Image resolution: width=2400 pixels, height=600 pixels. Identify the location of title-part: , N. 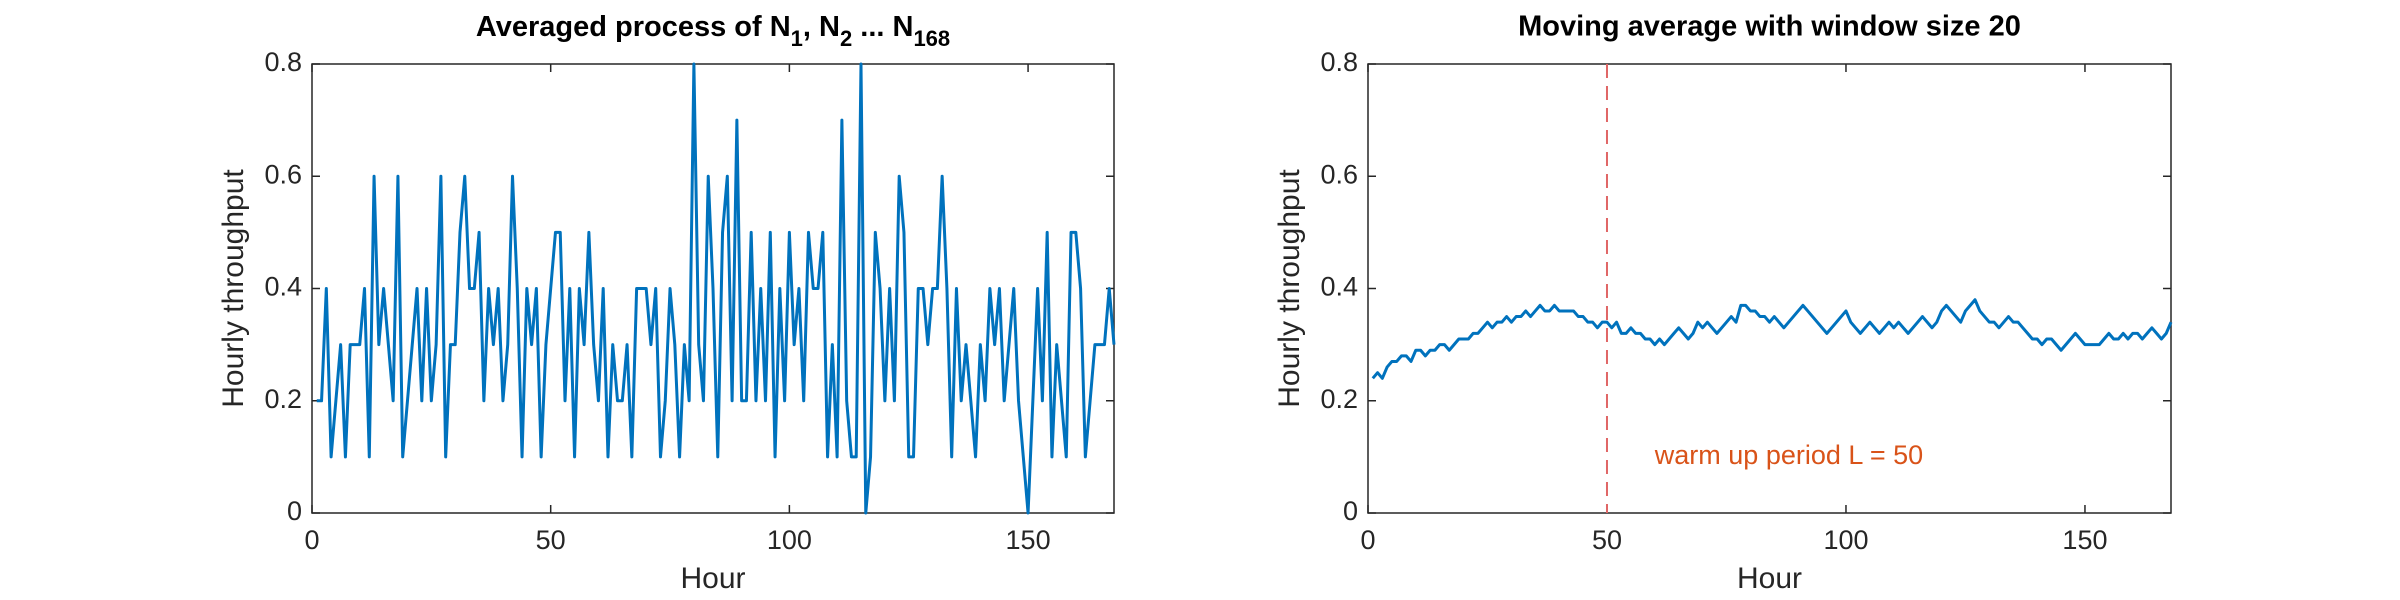
(821, 27).